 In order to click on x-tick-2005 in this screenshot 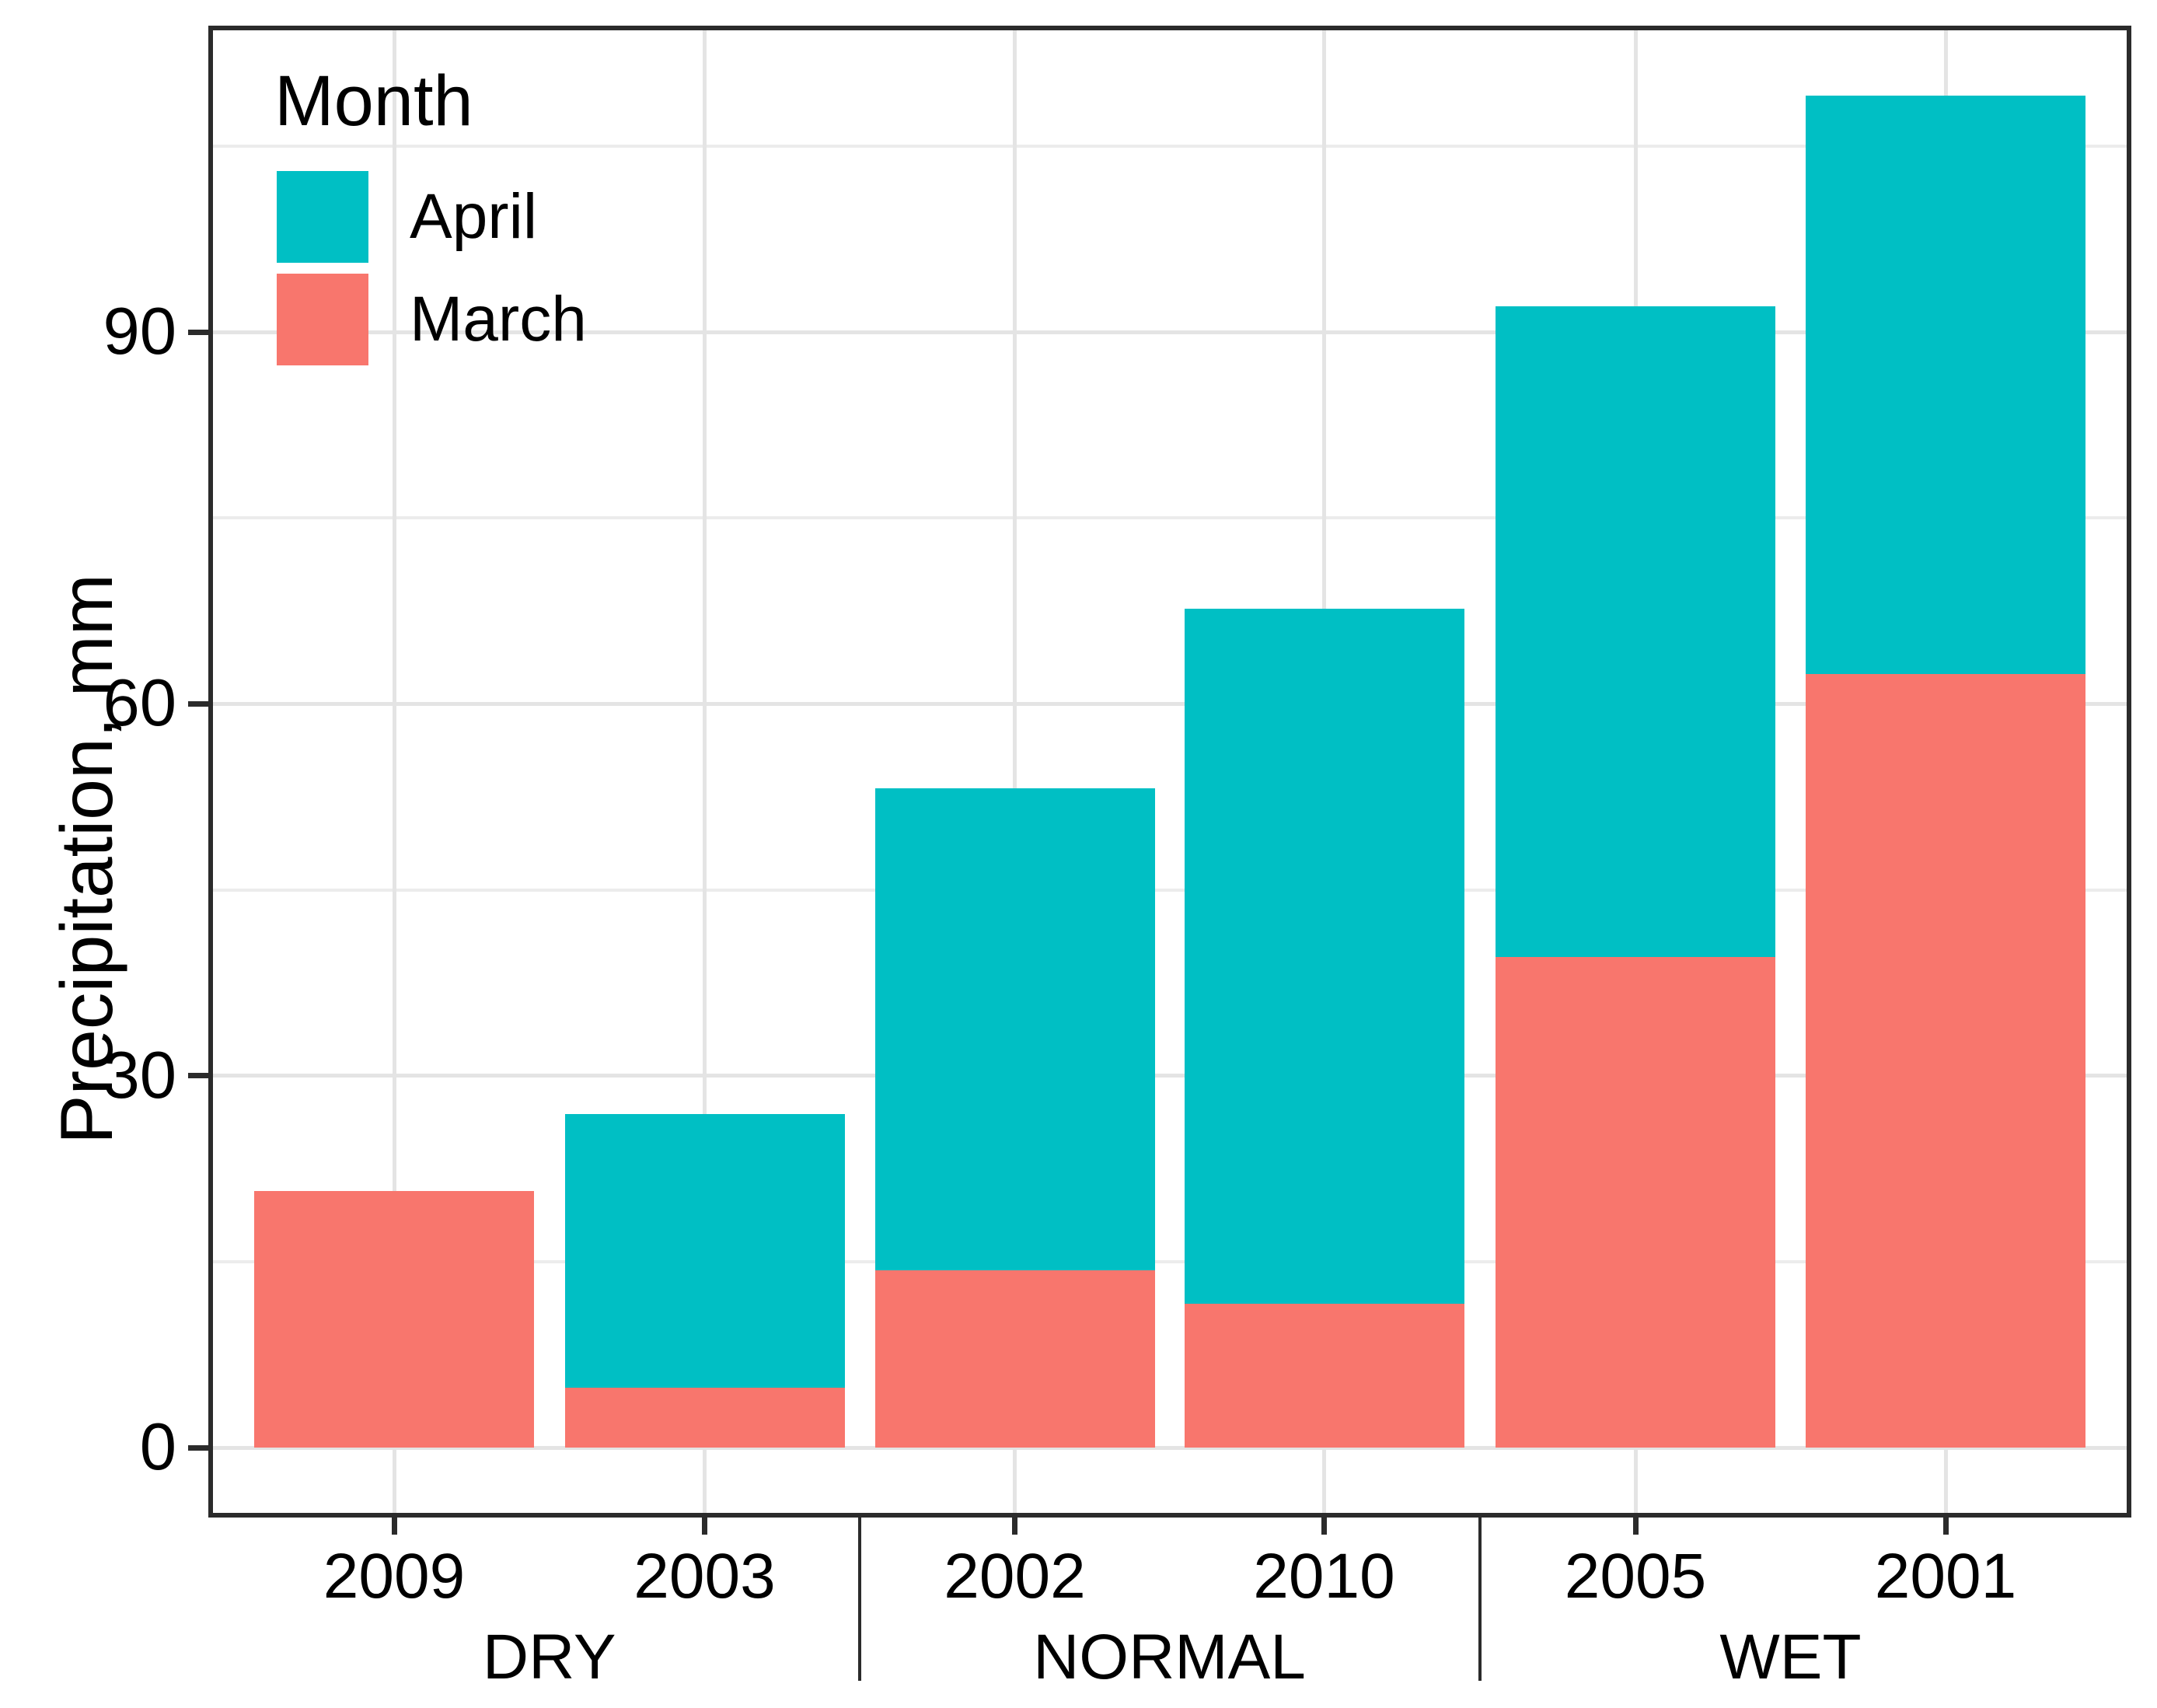, I will do `click(1635, 1526)`.